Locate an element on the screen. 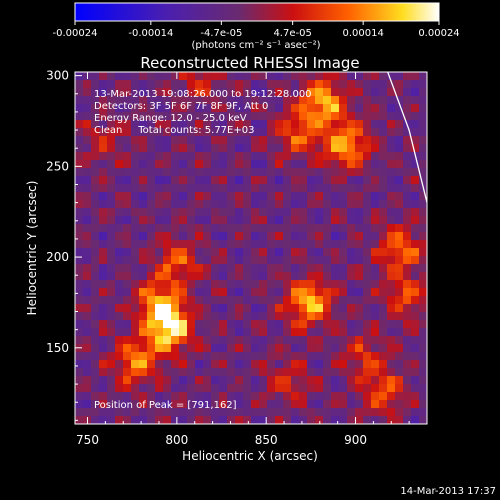 The width and height of the screenshot is (500, 500). y-axis-label: Heliocentric Y (arcsec) is located at coordinates (32, 248).